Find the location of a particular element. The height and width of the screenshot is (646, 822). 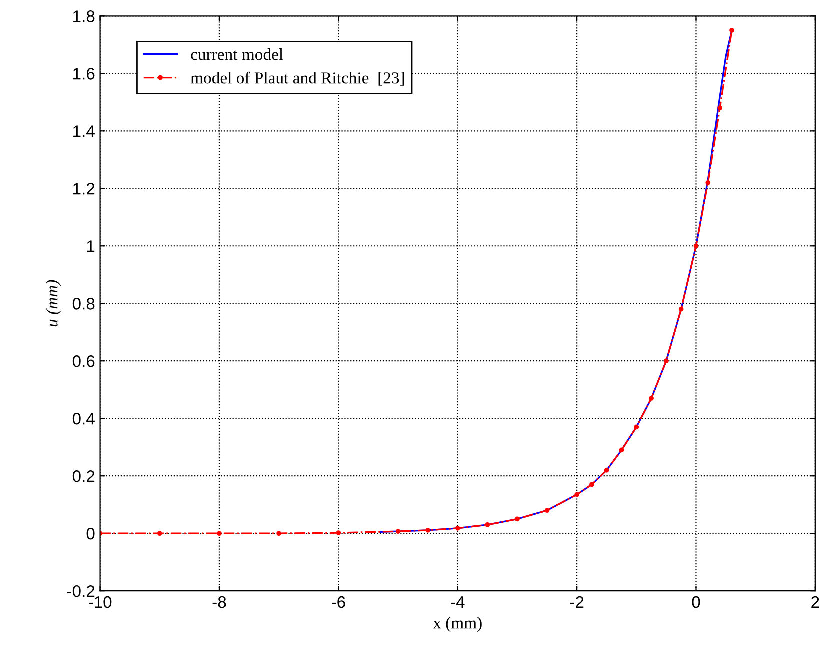

y-tick-label: 0.6 is located at coordinates (83, 362).